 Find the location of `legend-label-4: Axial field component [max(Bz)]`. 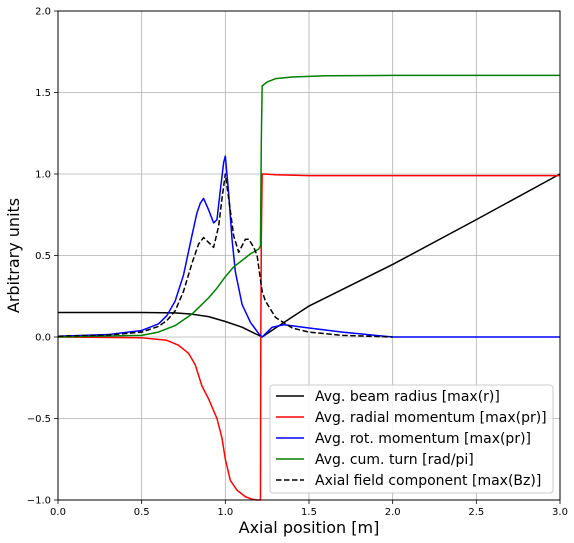

legend-label-4: Axial field component [max(Bz)] is located at coordinates (428, 481).